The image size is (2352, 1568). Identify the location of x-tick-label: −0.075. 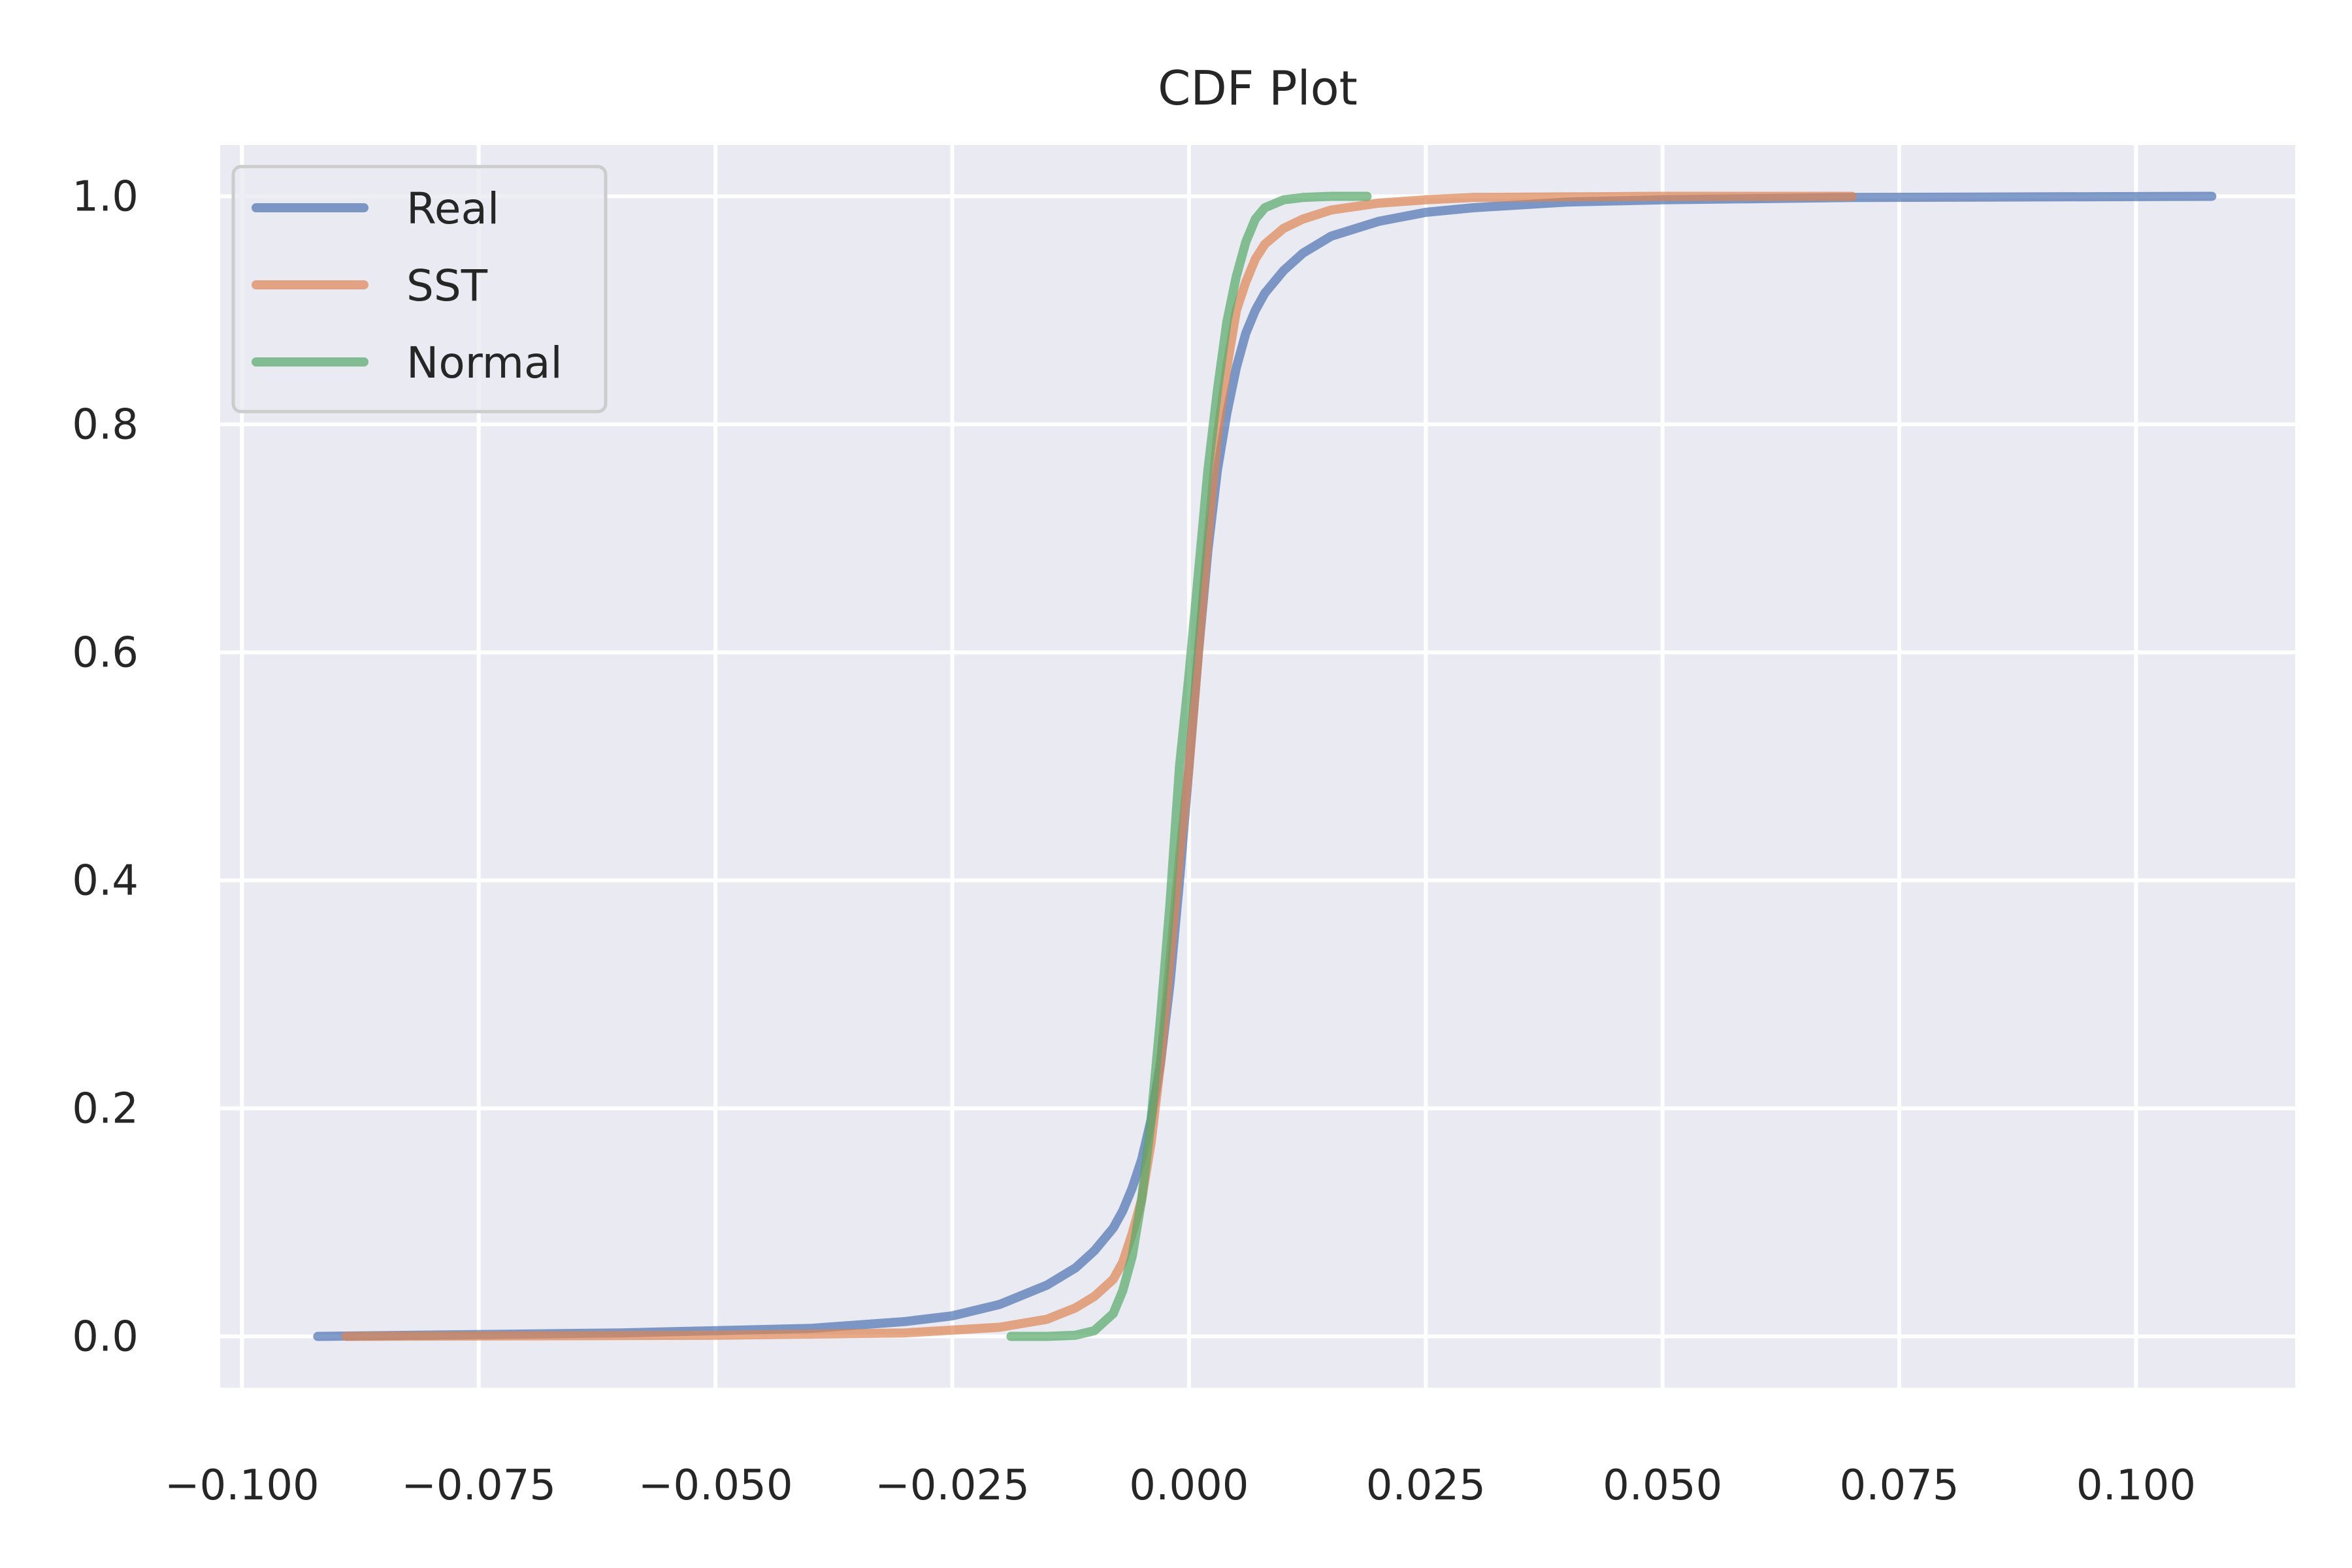
(478, 1486).